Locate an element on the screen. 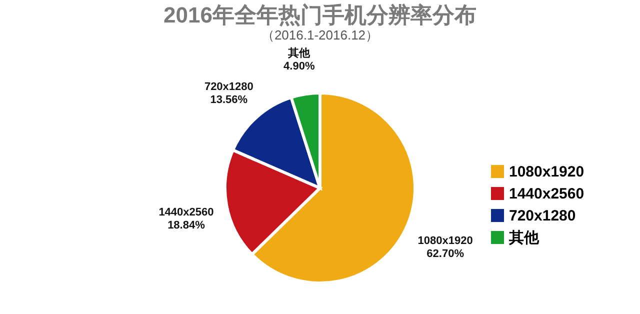 The height and width of the screenshot is (314, 640). slice-label: 1440x2560 is located at coordinates (186, 212).